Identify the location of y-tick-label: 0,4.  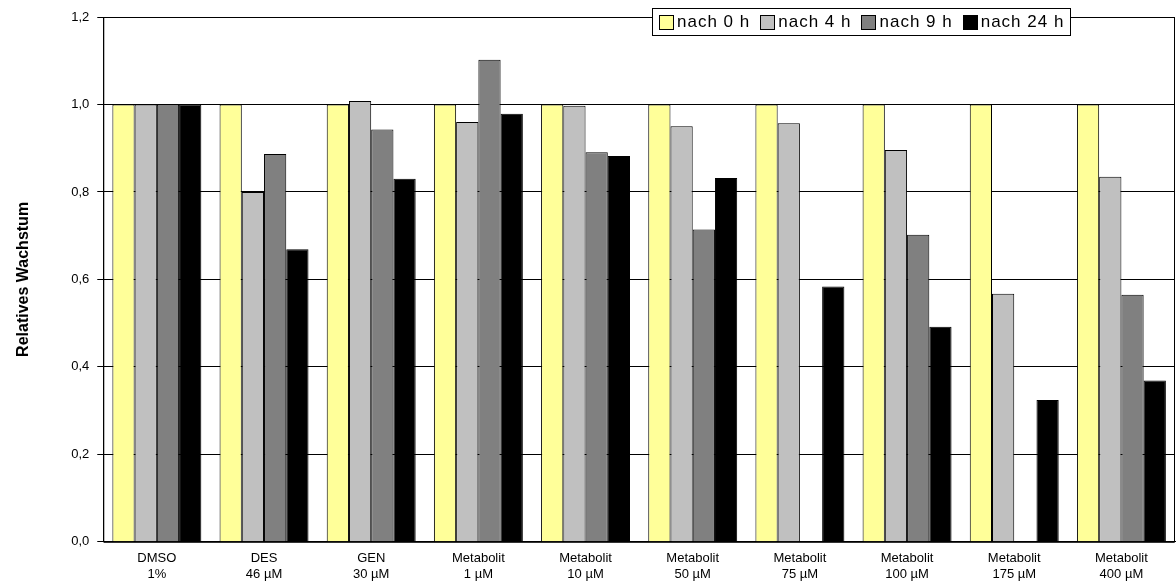
(80, 366).